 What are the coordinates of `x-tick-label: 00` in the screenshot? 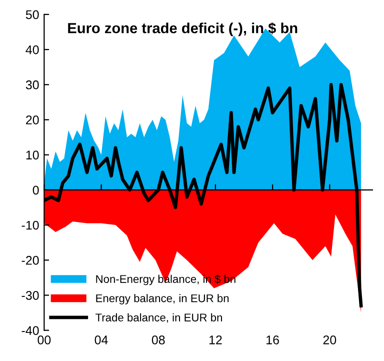 It's located at (44, 340).